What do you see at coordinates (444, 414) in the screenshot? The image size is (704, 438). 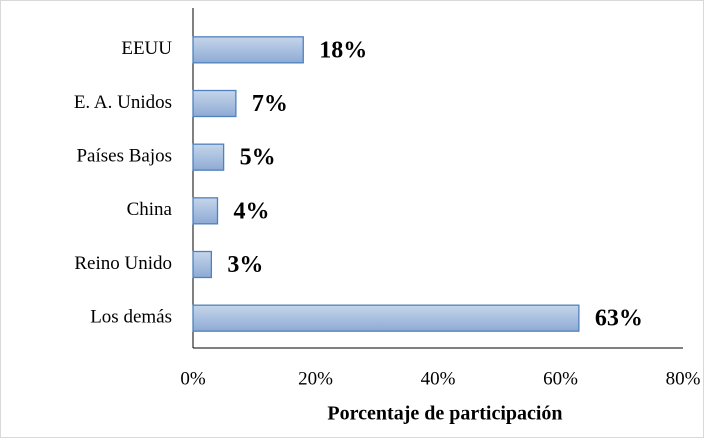 I see `x-axis-title: Porcentaje de participación` at bounding box center [444, 414].